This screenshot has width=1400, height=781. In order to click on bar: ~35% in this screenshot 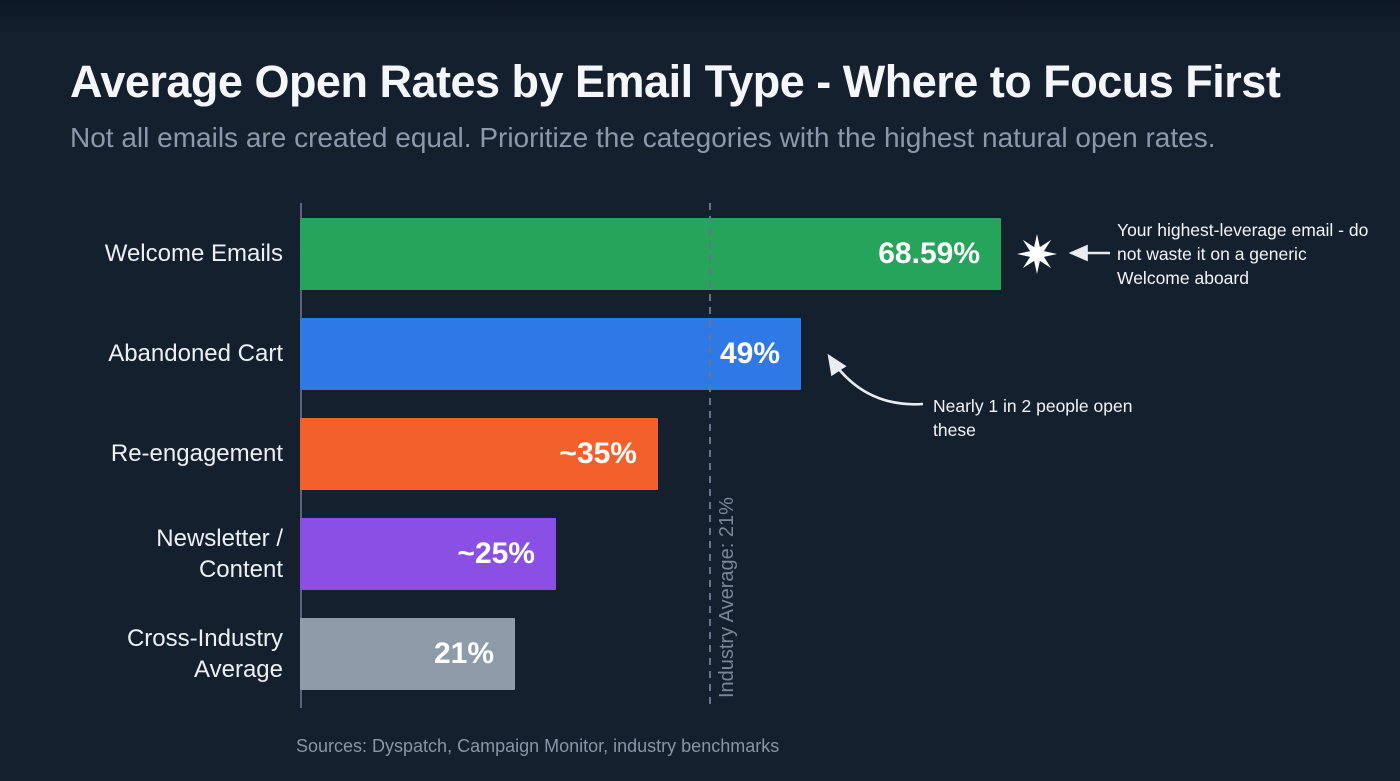, I will do `click(479, 454)`.